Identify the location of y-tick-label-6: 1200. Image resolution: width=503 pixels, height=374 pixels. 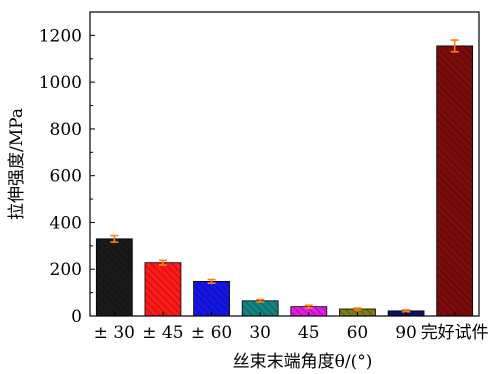
(60, 36).